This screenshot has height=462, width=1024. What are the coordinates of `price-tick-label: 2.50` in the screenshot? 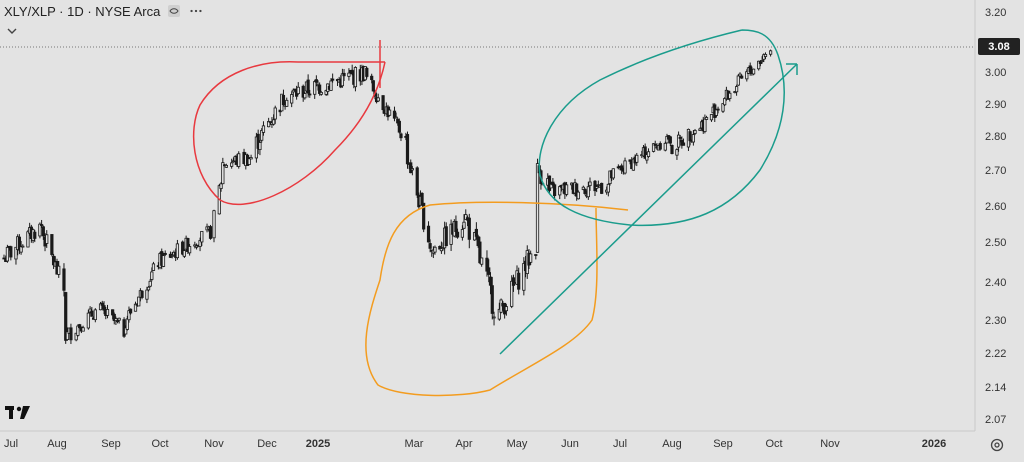 It's located at (995, 243).